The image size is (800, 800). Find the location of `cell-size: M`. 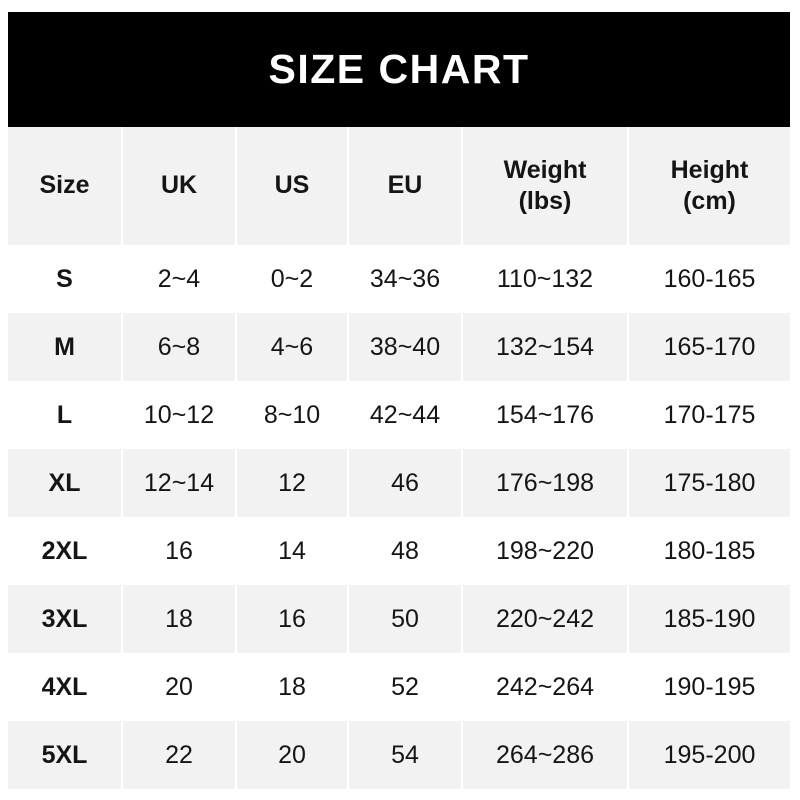

cell-size: M is located at coordinates (65, 347).